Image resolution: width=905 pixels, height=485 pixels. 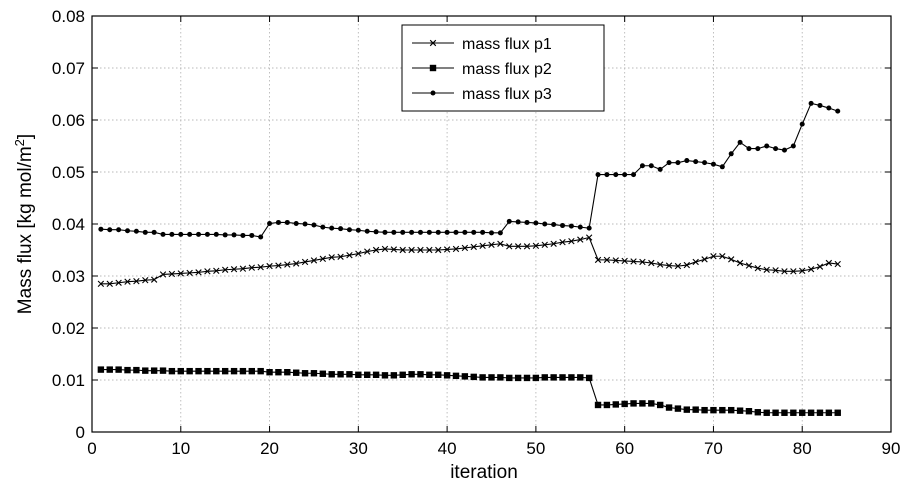 I want to click on x-tick-label: 80, so click(x=802, y=448).